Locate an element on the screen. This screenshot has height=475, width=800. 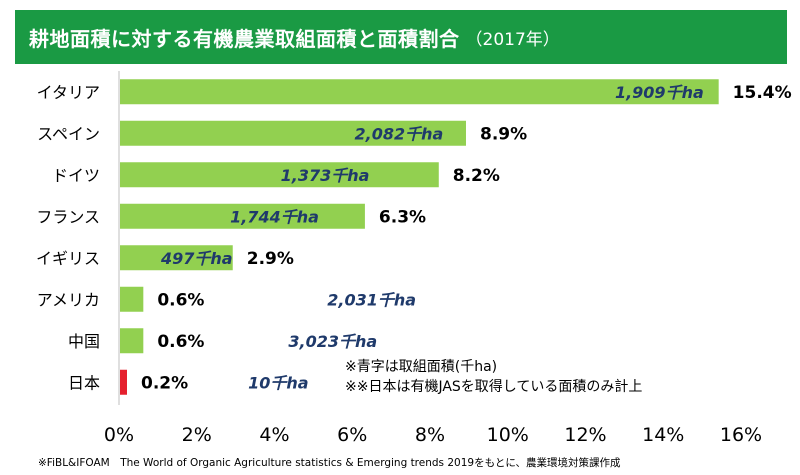
value-label: 6.3% is located at coordinates (402, 217).